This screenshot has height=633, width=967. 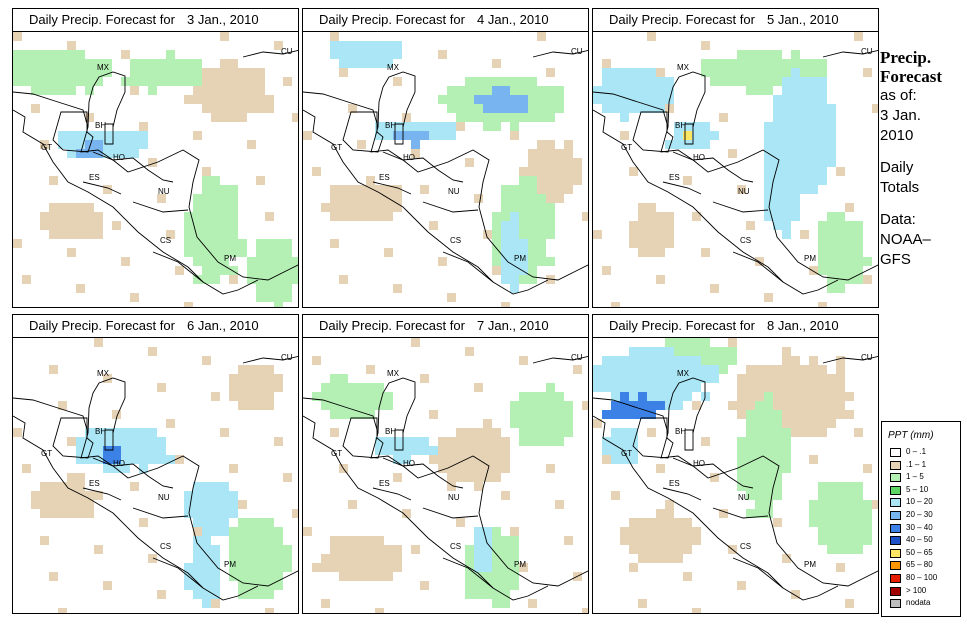 What do you see at coordinates (915, 477) in the screenshot?
I see `legend-label: 1 – 5` at bounding box center [915, 477].